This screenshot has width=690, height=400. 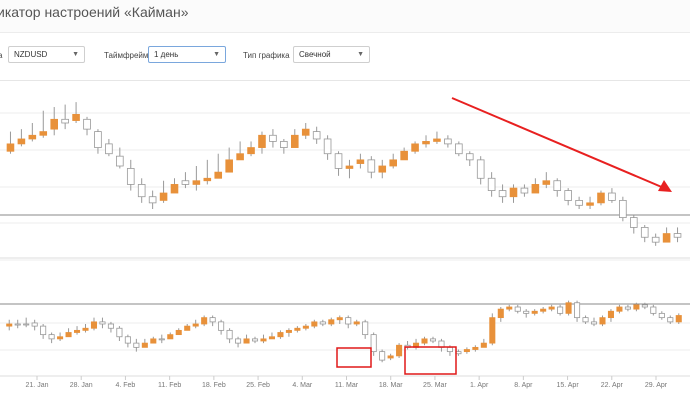 I want to click on title-bar: икатор настроений «Кайман», so click(x=345, y=16).